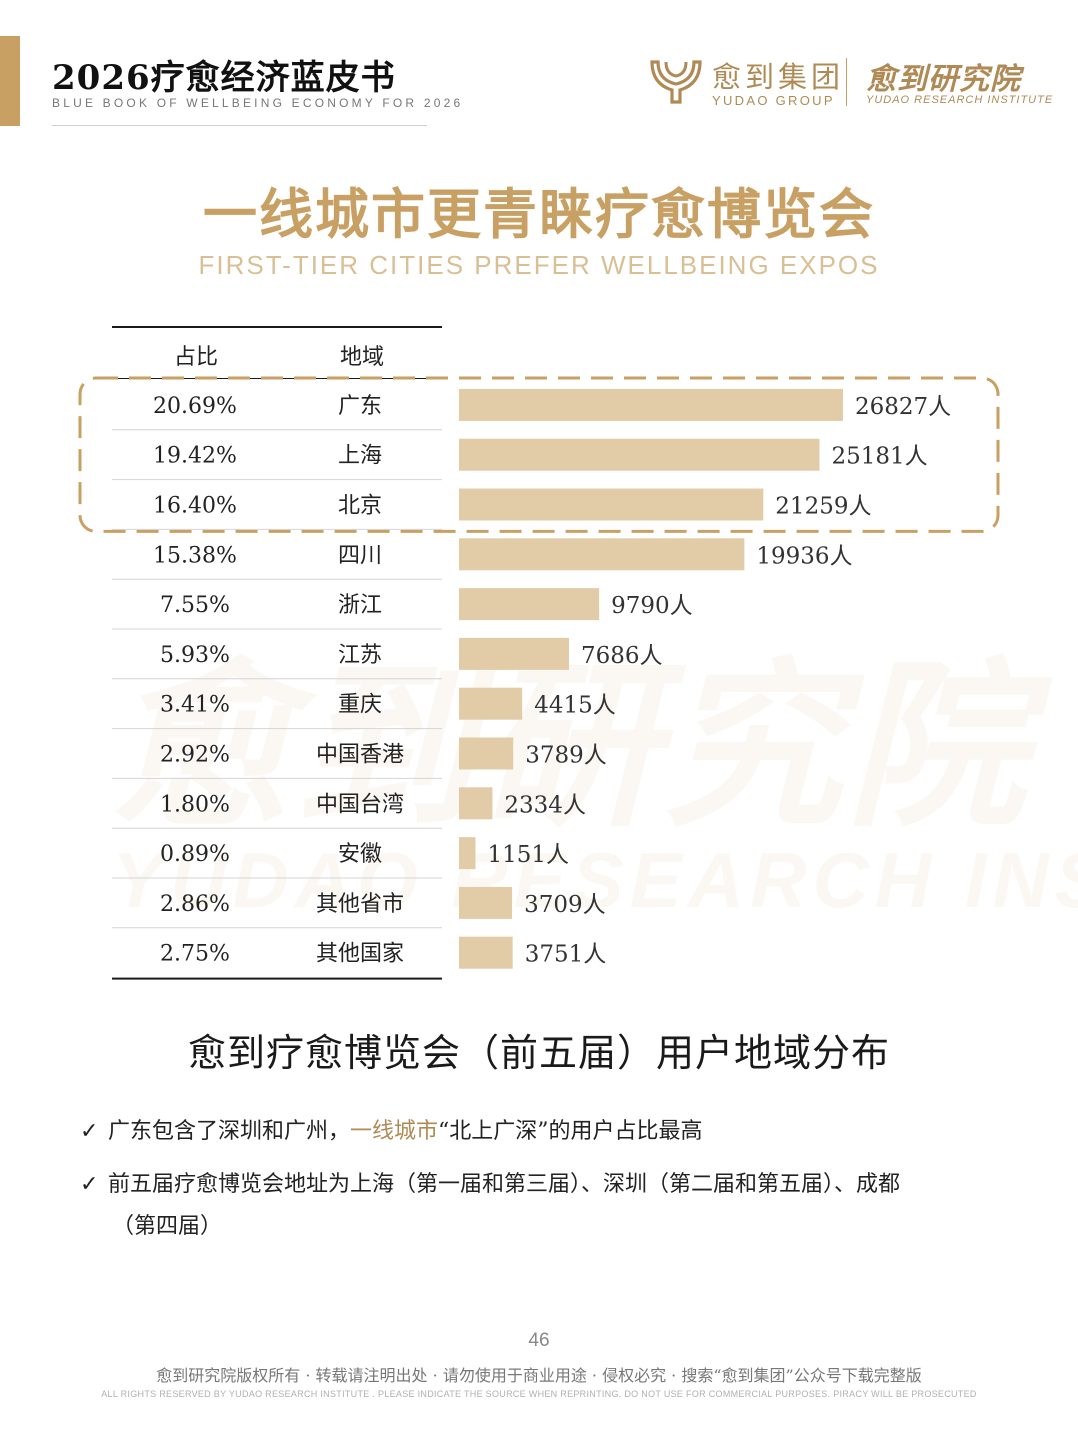 The height and width of the screenshot is (1437, 1078). What do you see at coordinates (360, 456) in the screenshot?
I see `region-label: 上海` at bounding box center [360, 456].